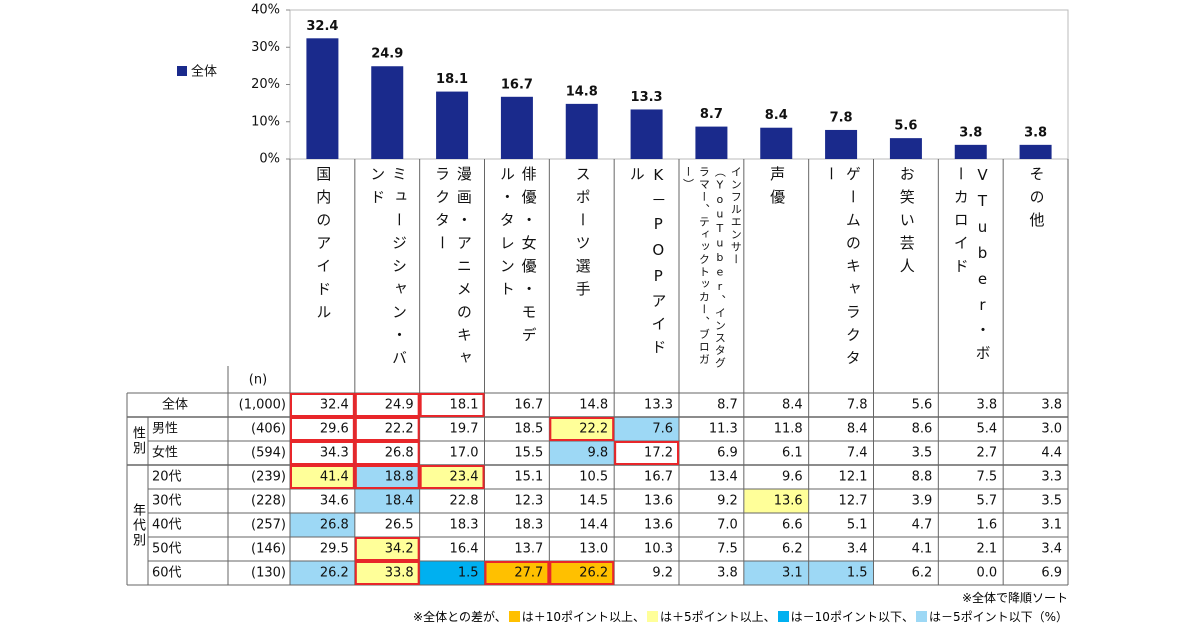  Describe the element at coordinates (1050, 617) in the screenshot. I see `legend-unit: （%）` at that location.